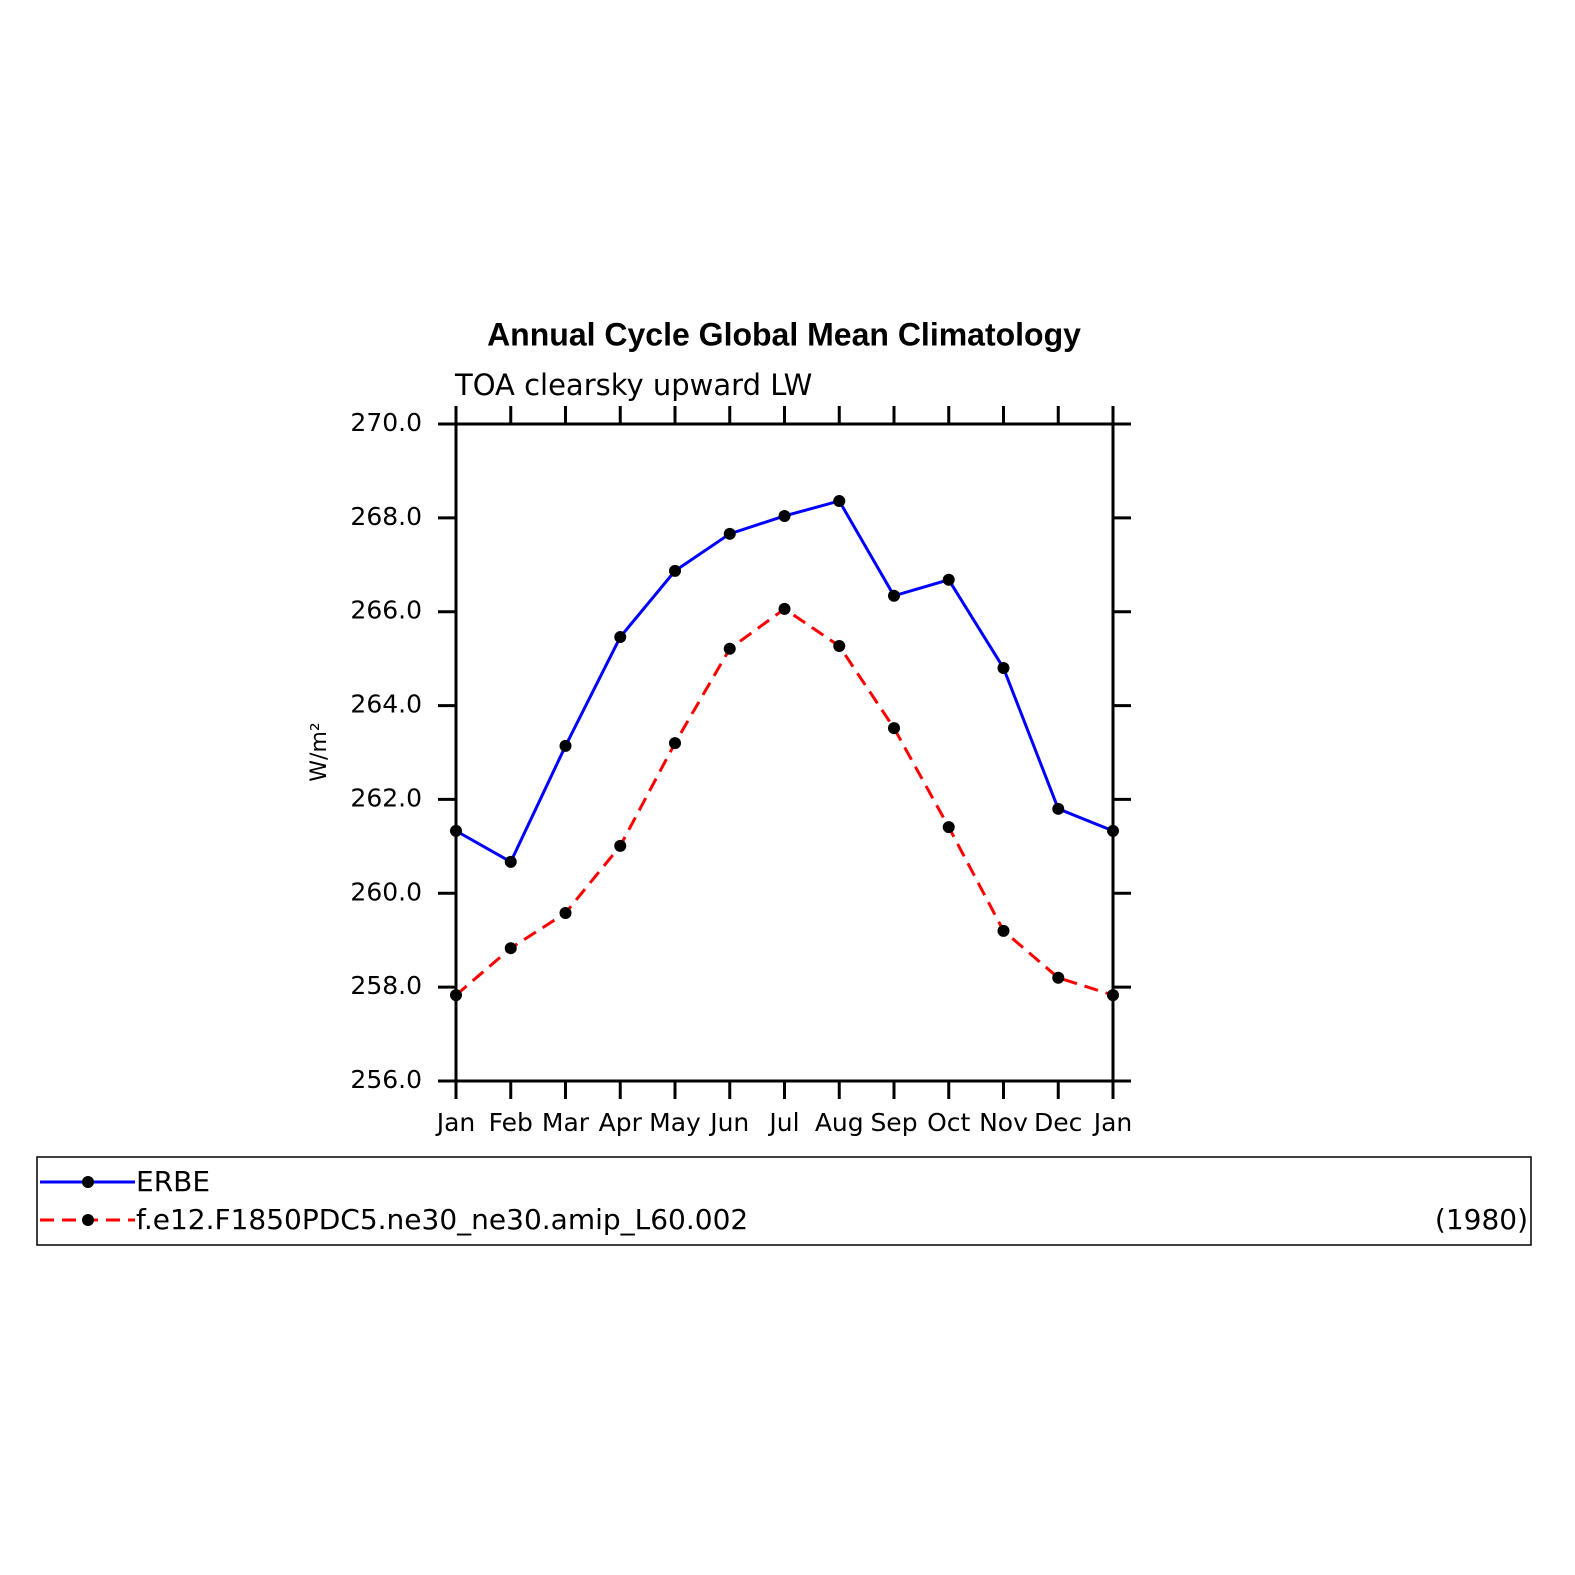 This screenshot has width=1575, height=1575. What do you see at coordinates (386, 610) in the screenshot?
I see `y-tick-label: 266.0` at bounding box center [386, 610].